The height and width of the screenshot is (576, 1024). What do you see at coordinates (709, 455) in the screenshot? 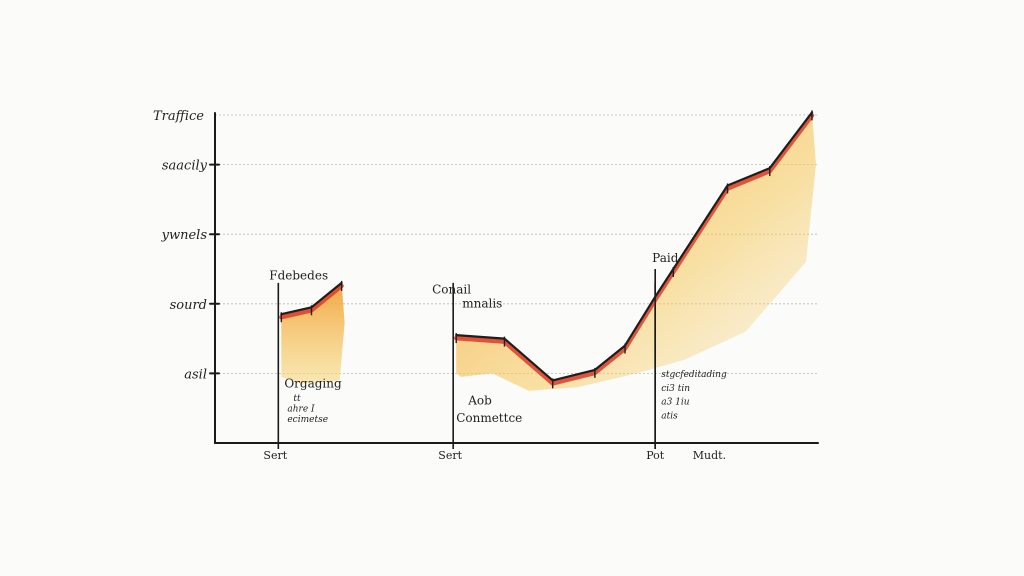
I see `x-tick-label: Mudt.` at bounding box center [709, 455].